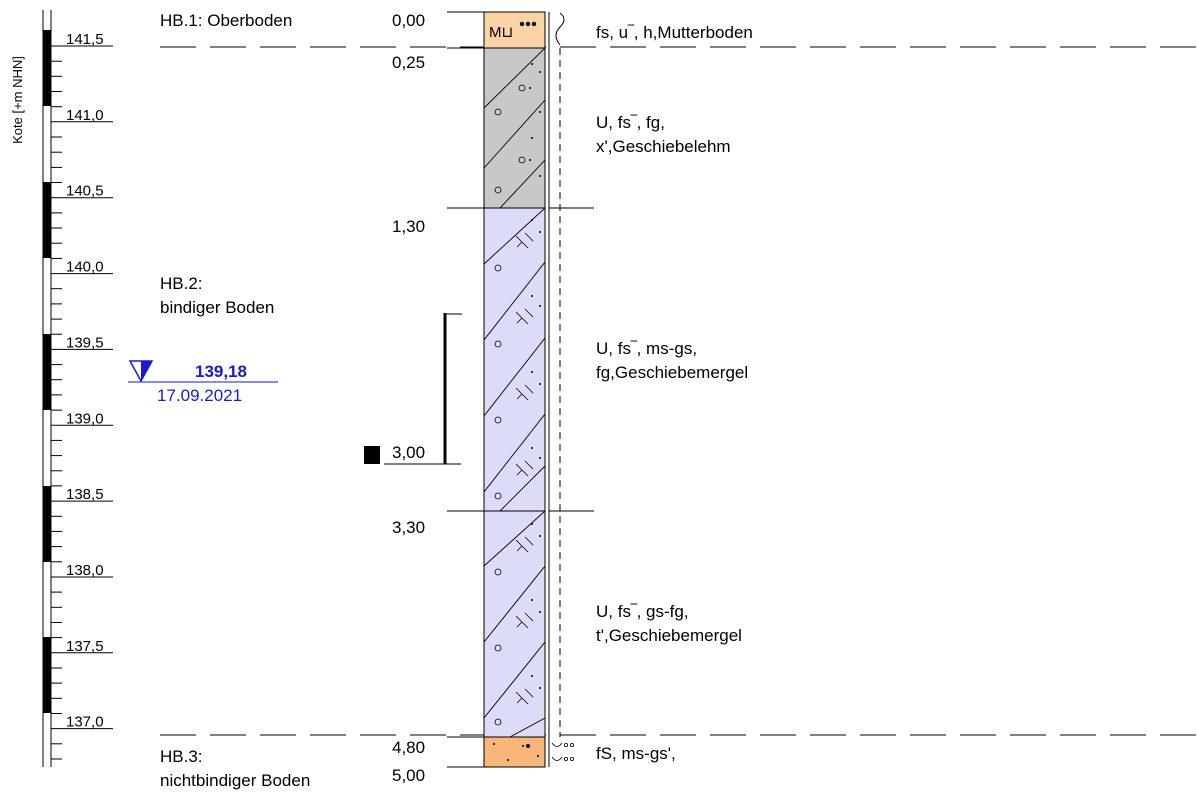 The height and width of the screenshot is (797, 1198). What do you see at coordinates (85, 494) in the screenshot?
I see `axis-tick-label: 138,5` at bounding box center [85, 494].